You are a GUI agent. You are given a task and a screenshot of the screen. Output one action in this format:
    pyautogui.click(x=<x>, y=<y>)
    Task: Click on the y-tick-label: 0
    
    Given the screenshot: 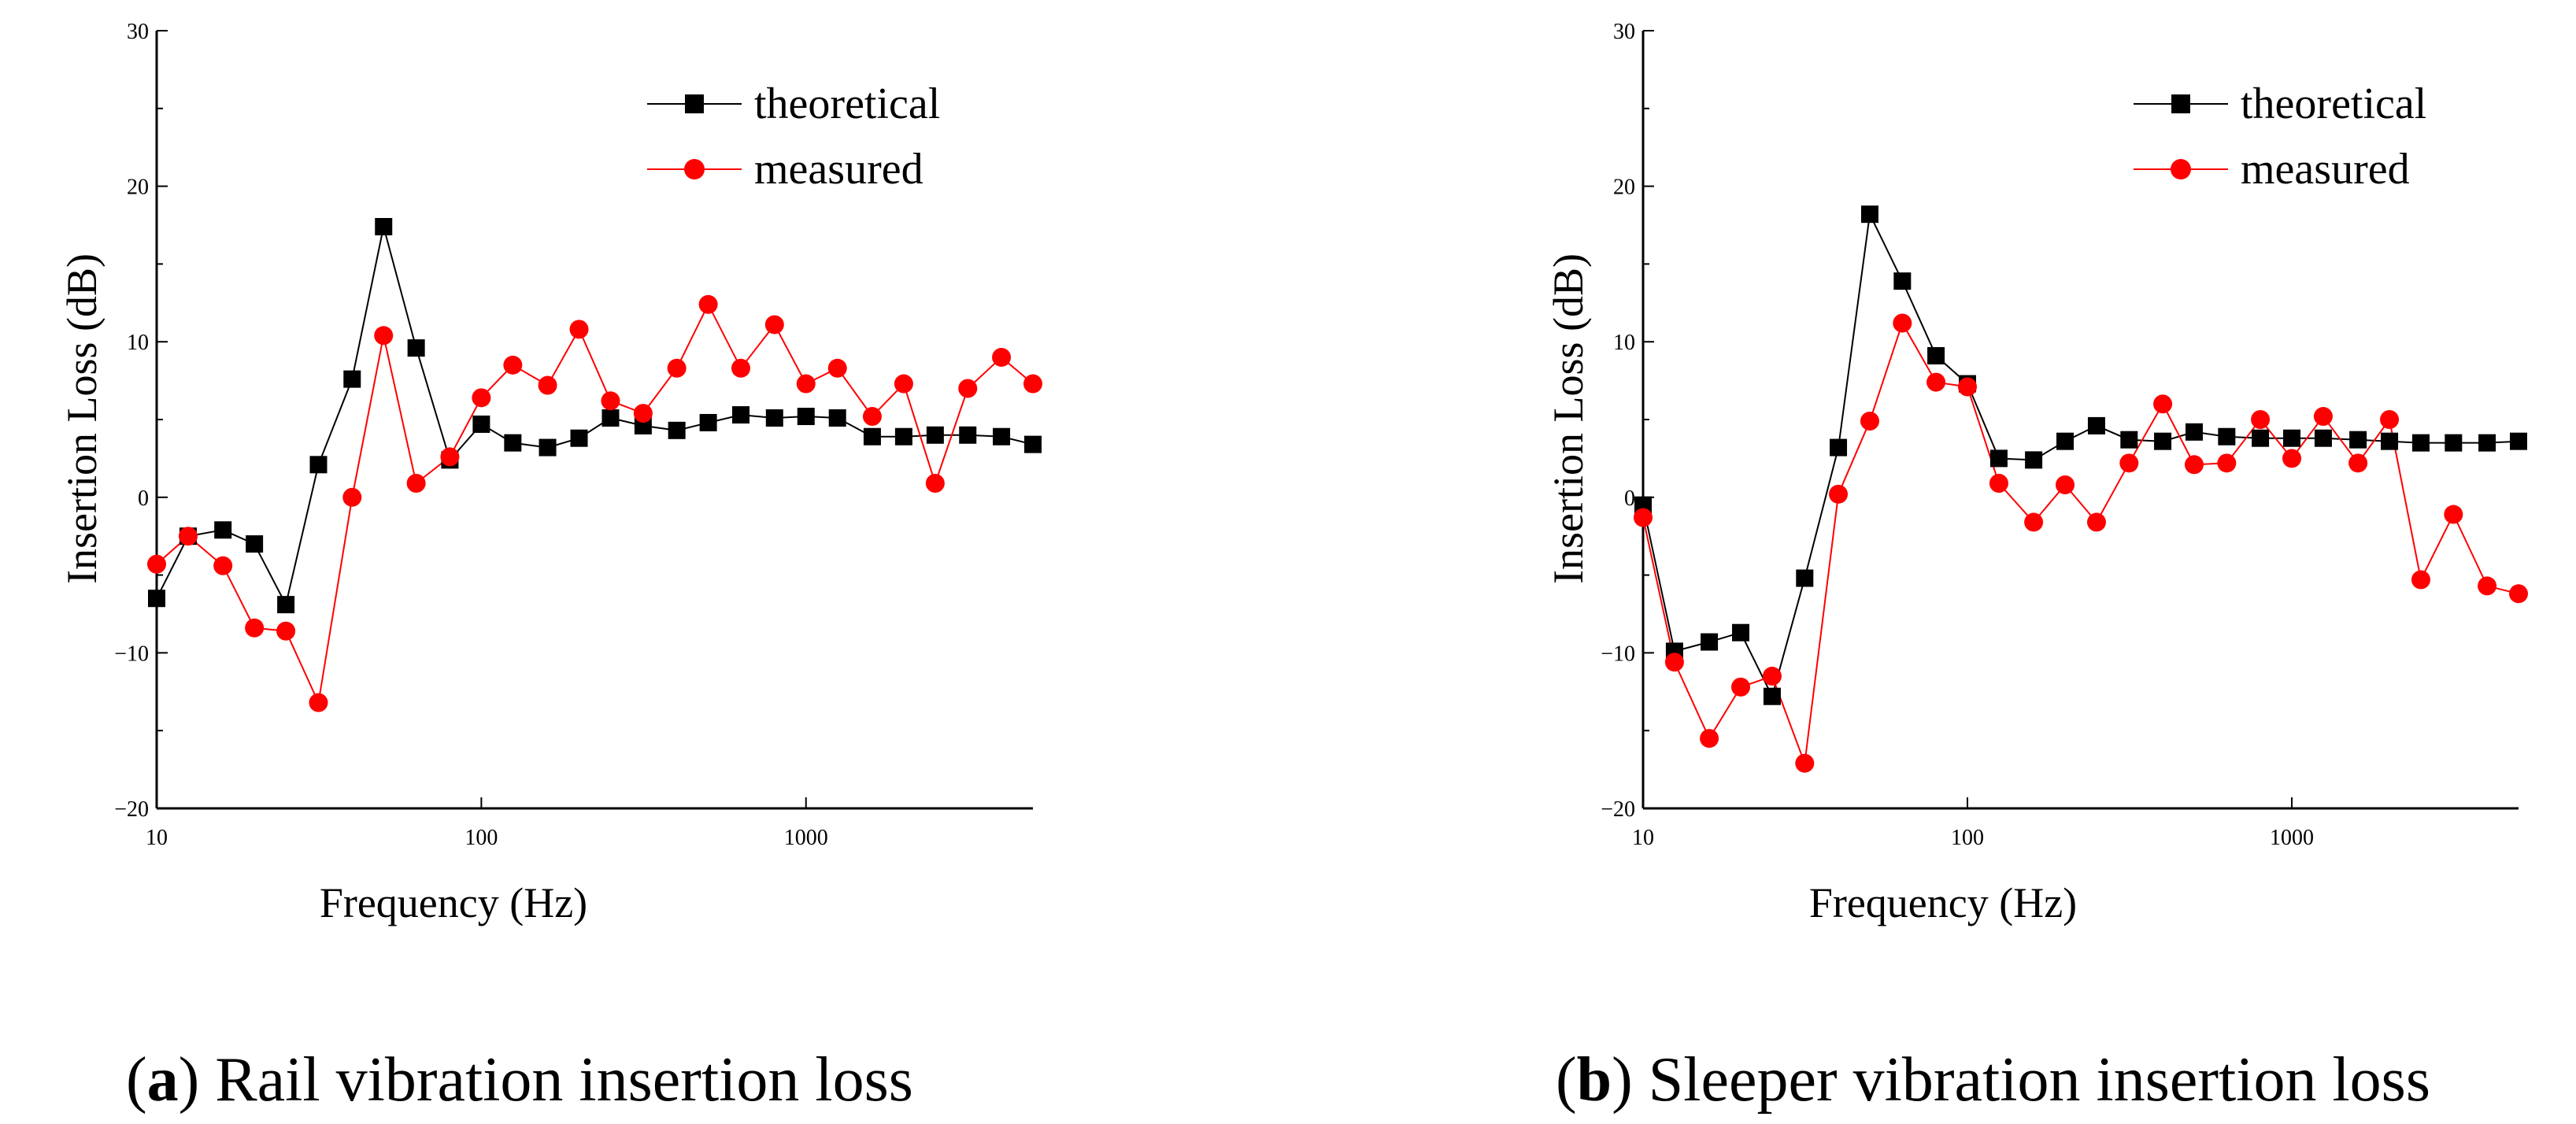 What is the action you would take?
    pyautogui.click(x=1629, y=498)
    